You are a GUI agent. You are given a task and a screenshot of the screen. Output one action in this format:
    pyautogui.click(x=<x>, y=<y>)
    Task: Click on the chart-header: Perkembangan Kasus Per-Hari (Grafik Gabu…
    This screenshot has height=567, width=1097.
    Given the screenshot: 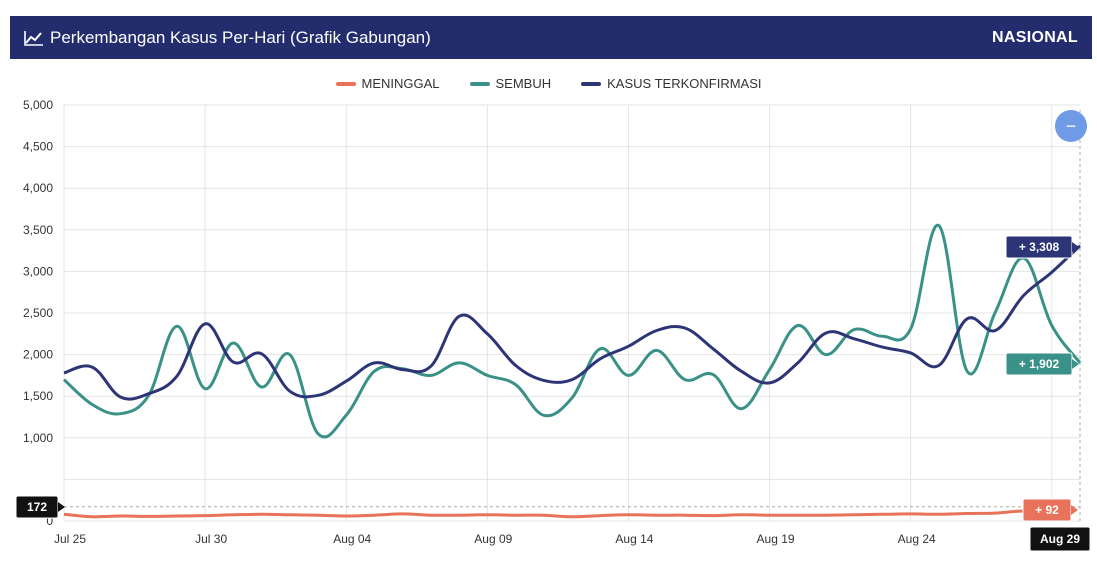 What is the action you would take?
    pyautogui.click(x=551, y=37)
    